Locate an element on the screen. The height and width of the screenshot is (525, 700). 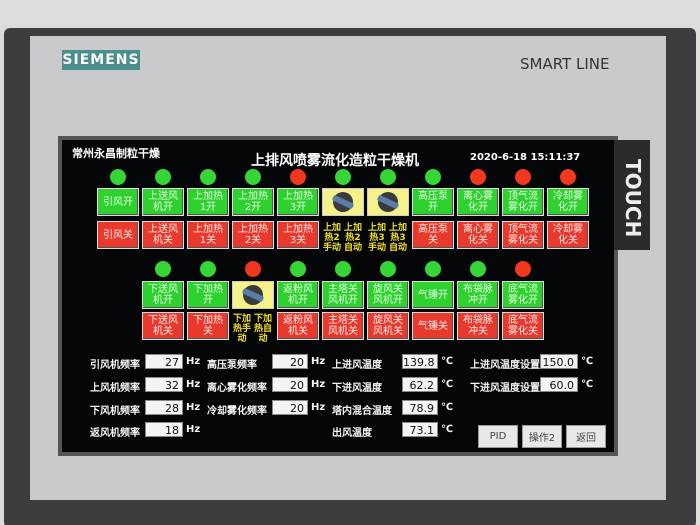
off-button: 离心雾化关 is located at coordinates (478, 235).